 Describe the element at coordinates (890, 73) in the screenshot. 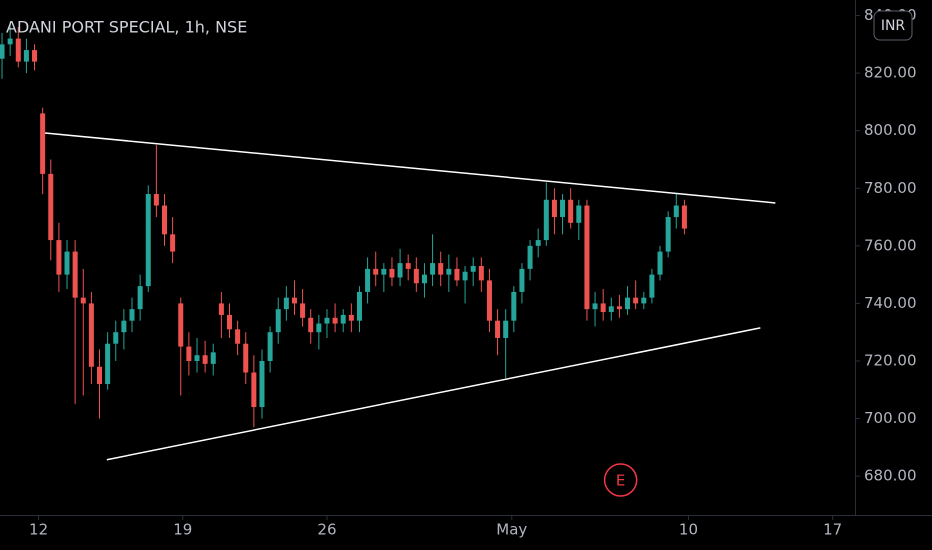

I see `y-tick-label: 820.00` at that location.